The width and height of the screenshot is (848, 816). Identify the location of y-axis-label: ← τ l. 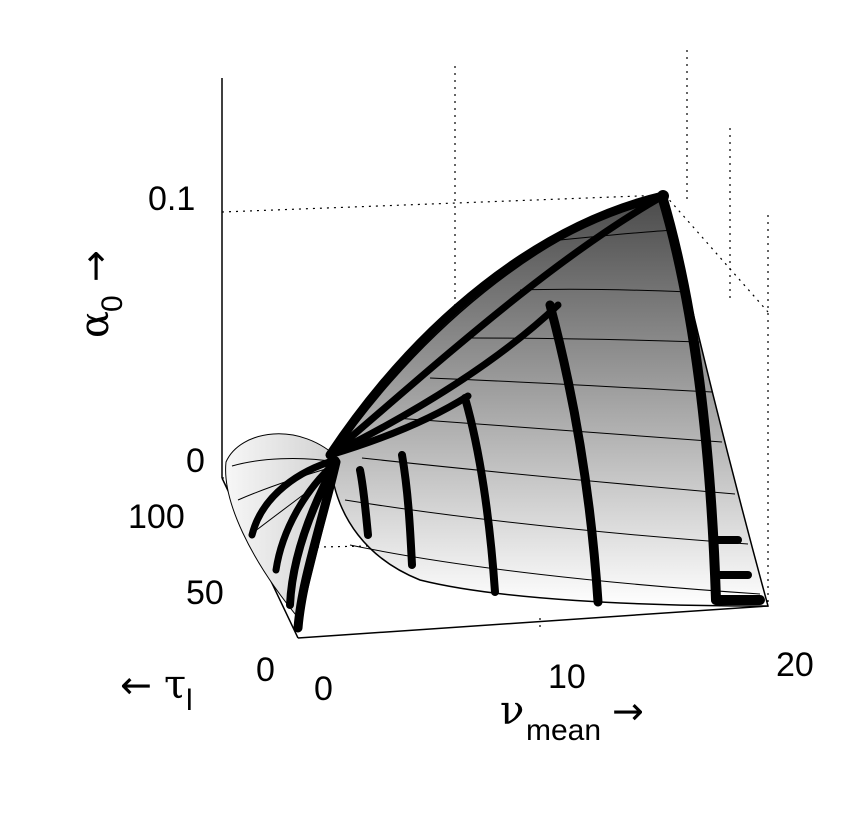
(156, 689).